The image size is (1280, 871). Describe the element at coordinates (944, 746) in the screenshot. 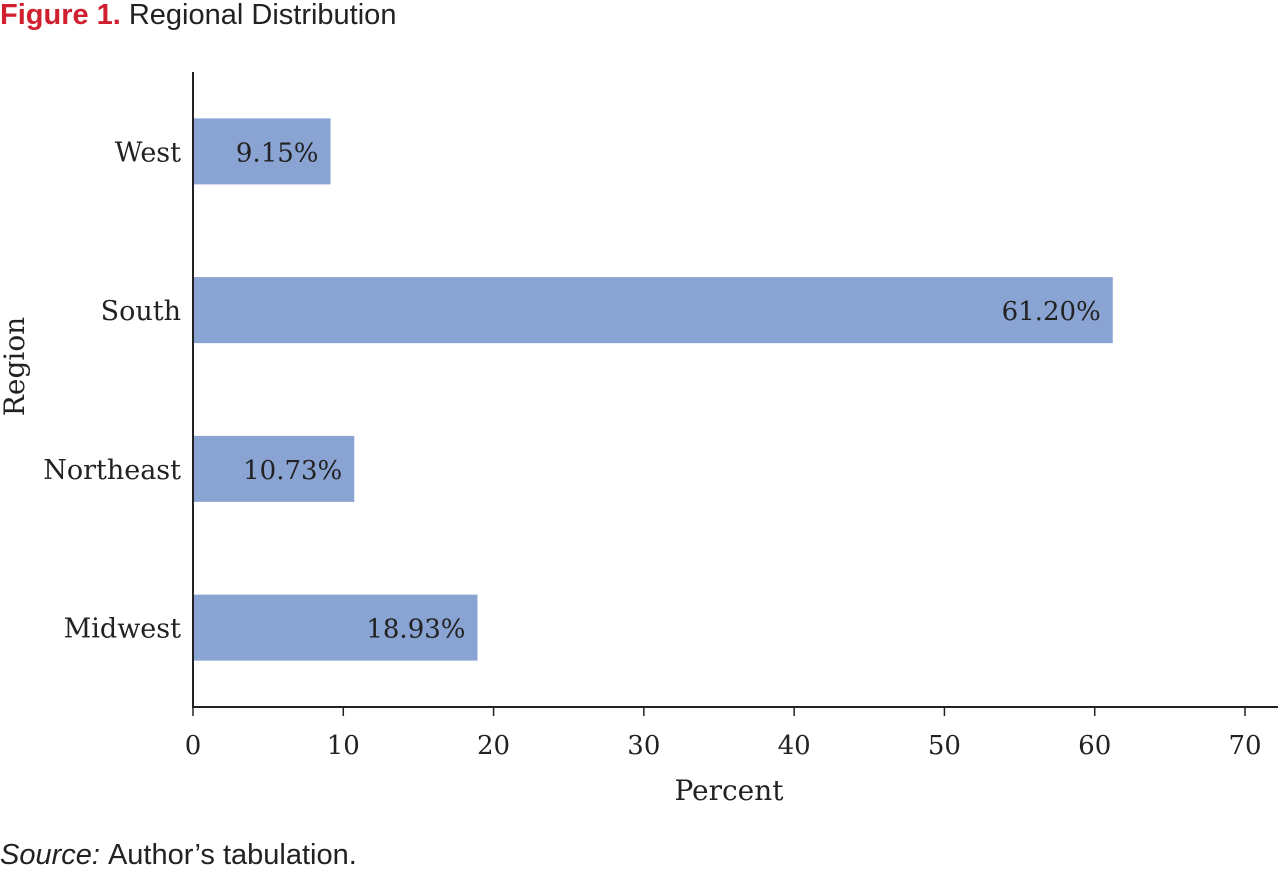

I see `x-tick-label: 50` at that location.